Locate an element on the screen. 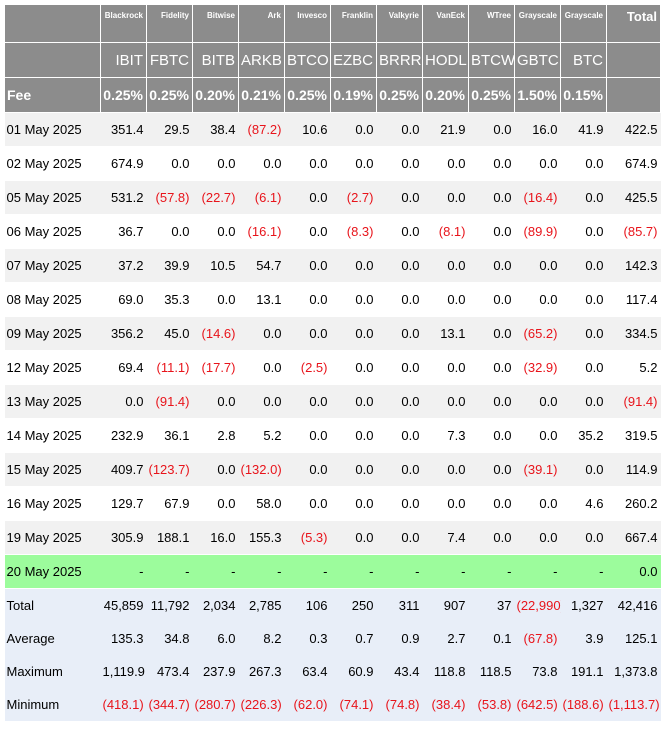  flow-cell: 8.2 is located at coordinates (261, 638).